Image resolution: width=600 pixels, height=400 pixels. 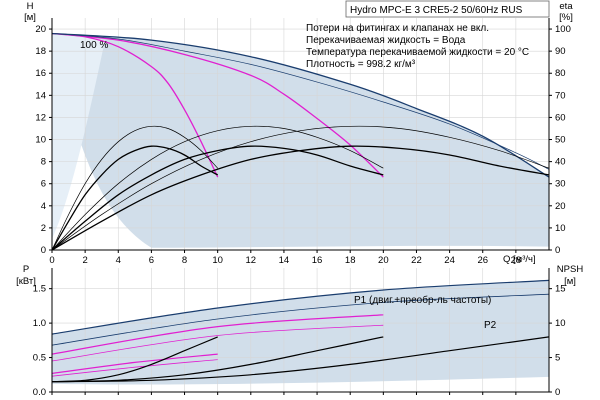 I want to click on y-right-unit: [%], so click(x=566, y=17).